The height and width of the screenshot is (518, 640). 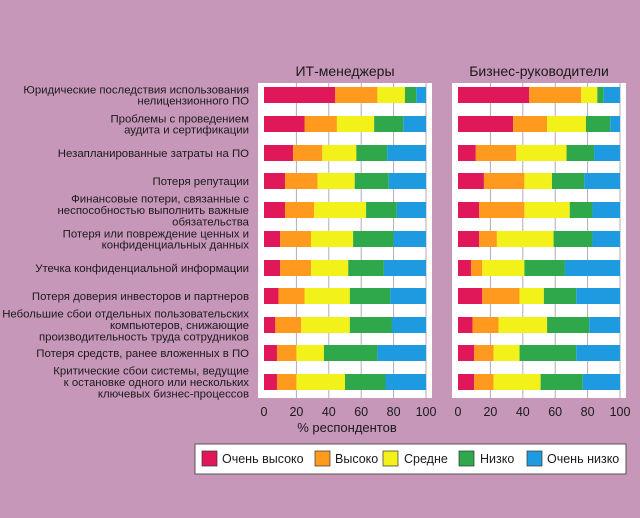 What do you see at coordinates (426, 459) in the screenshot?
I see `legend-label: Средне` at bounding box center [426, 459].